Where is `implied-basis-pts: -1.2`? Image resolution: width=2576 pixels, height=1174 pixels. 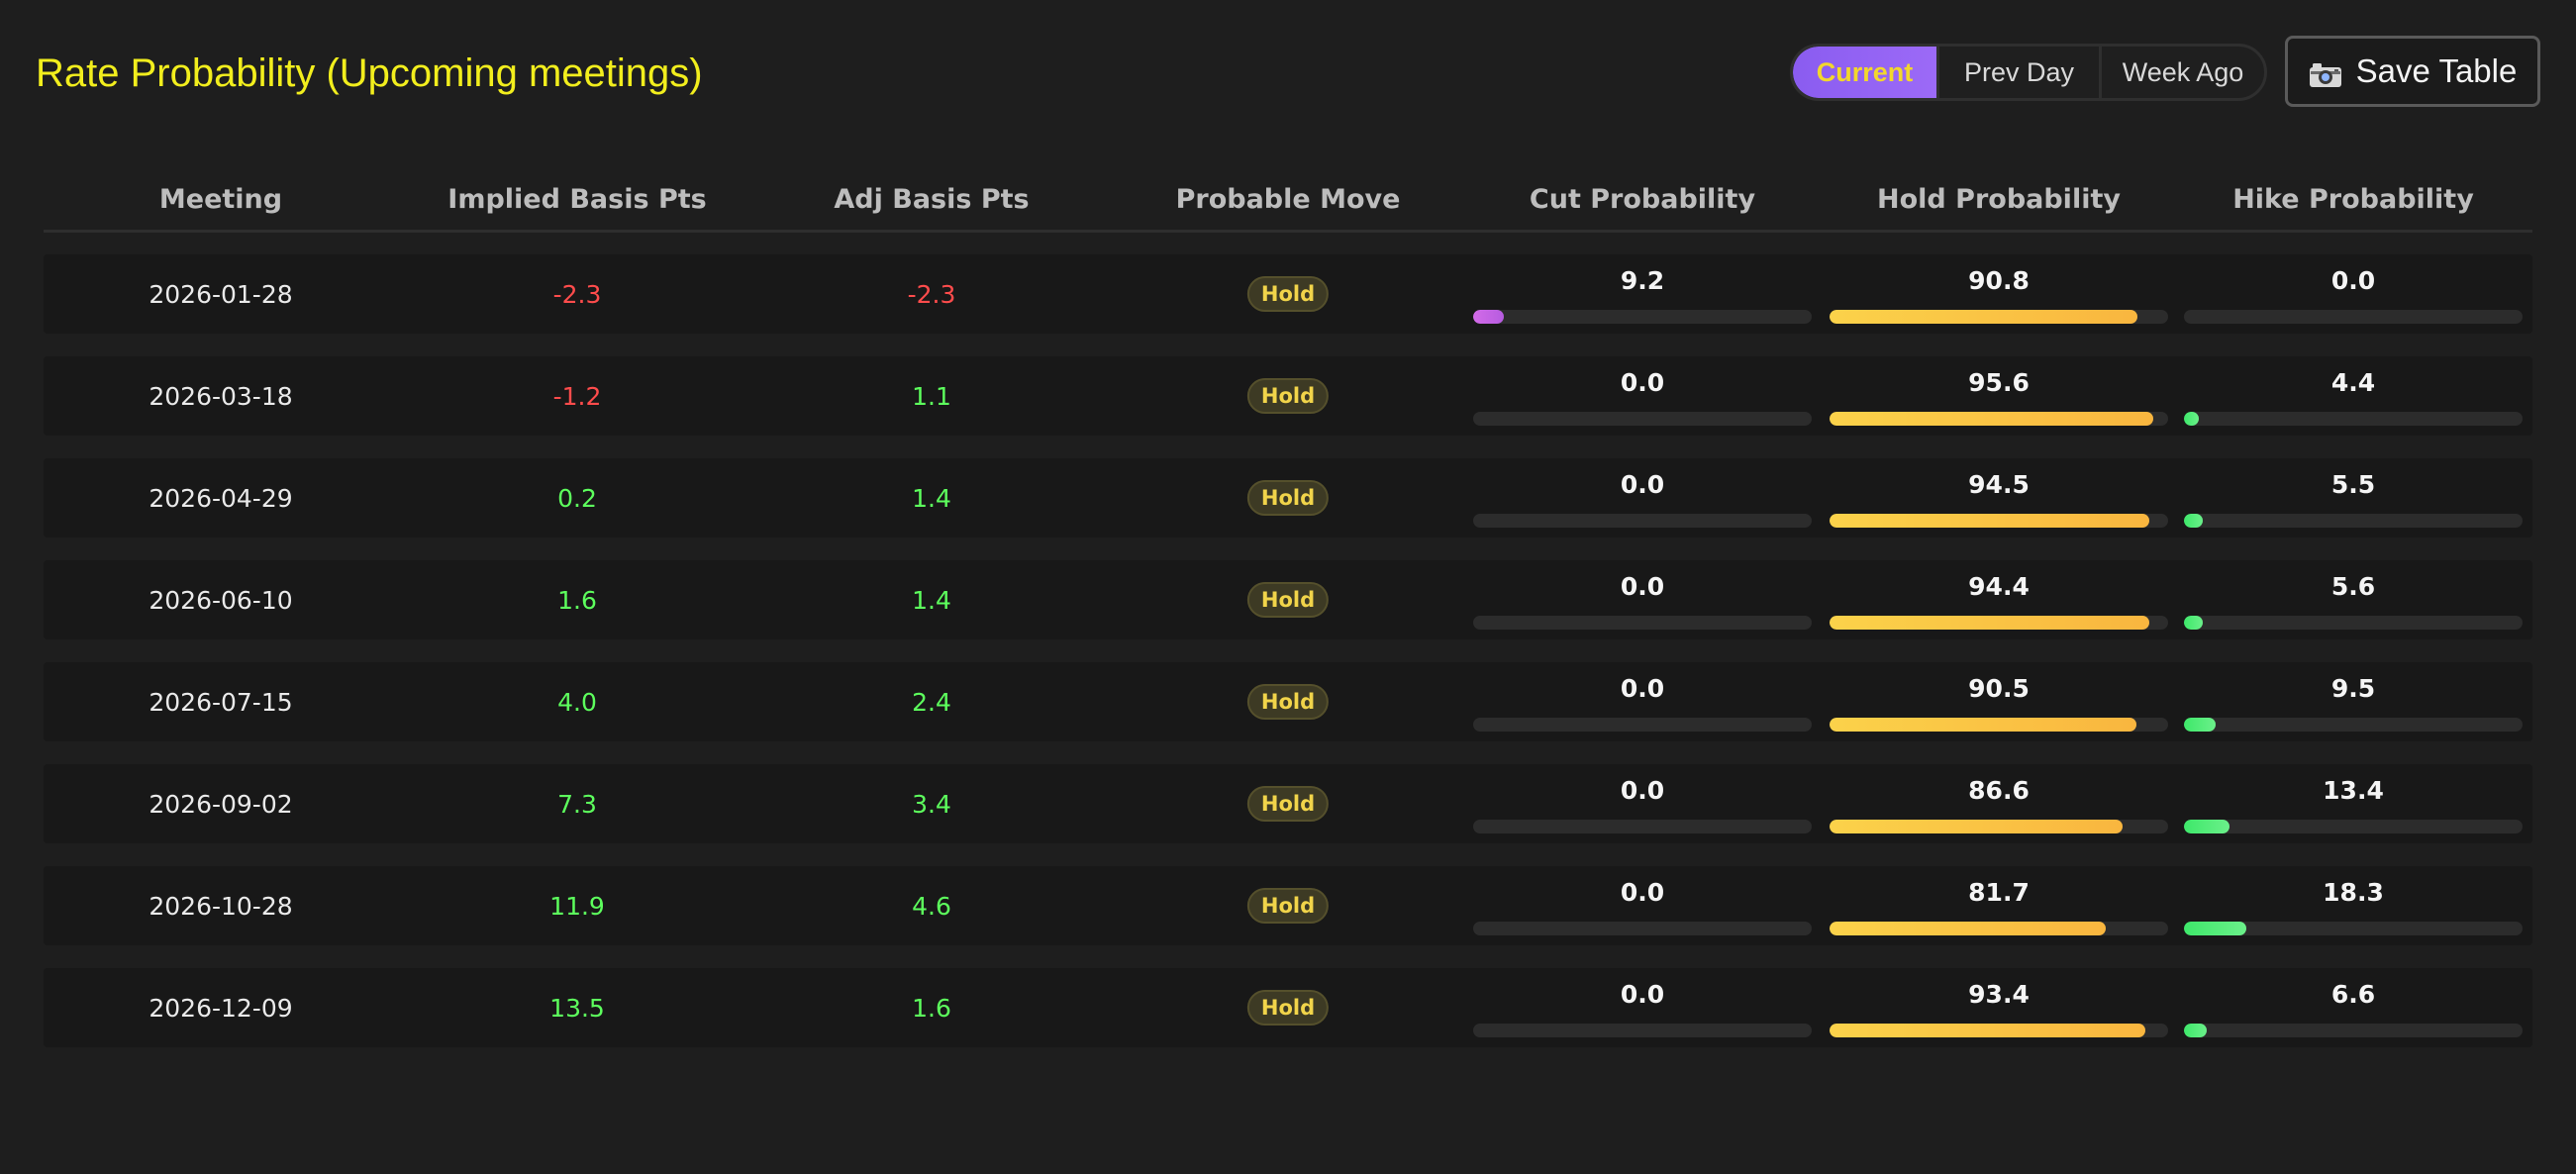
implied-basis-pts: -1.2 is located at coordinates (577, 396).